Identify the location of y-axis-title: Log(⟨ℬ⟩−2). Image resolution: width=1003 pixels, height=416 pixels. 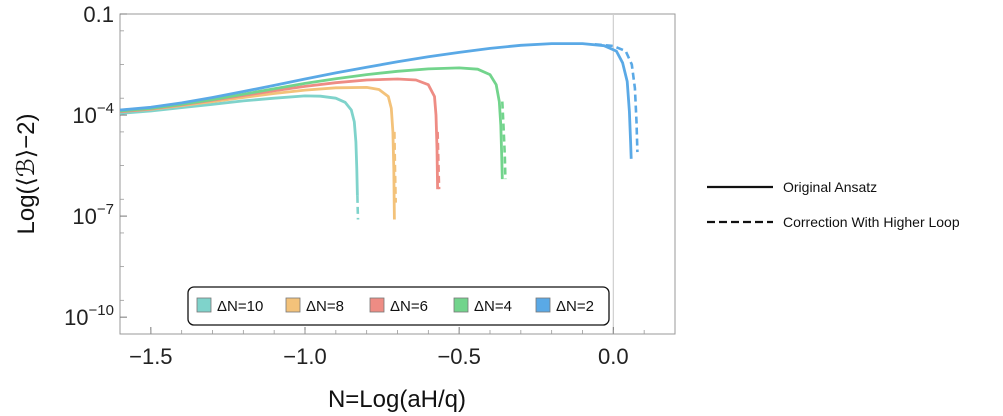
(26, 174).